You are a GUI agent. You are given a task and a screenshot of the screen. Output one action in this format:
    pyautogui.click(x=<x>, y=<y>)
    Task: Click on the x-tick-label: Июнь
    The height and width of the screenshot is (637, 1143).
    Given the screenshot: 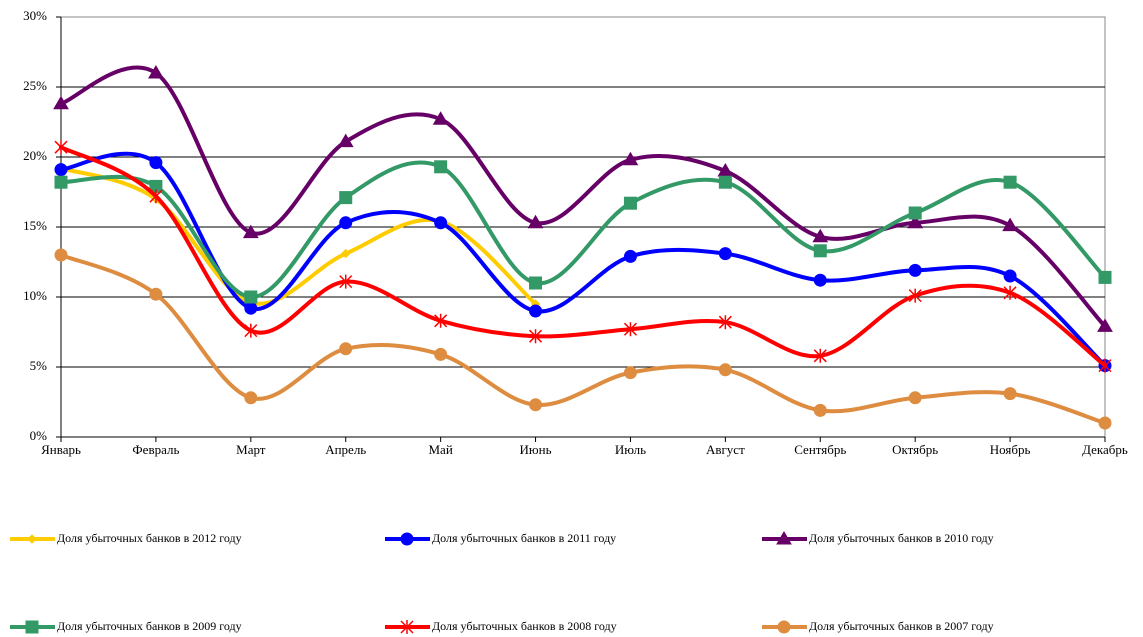 What is the action you would take?
    pyautogui.click(x=536, y=449)
    